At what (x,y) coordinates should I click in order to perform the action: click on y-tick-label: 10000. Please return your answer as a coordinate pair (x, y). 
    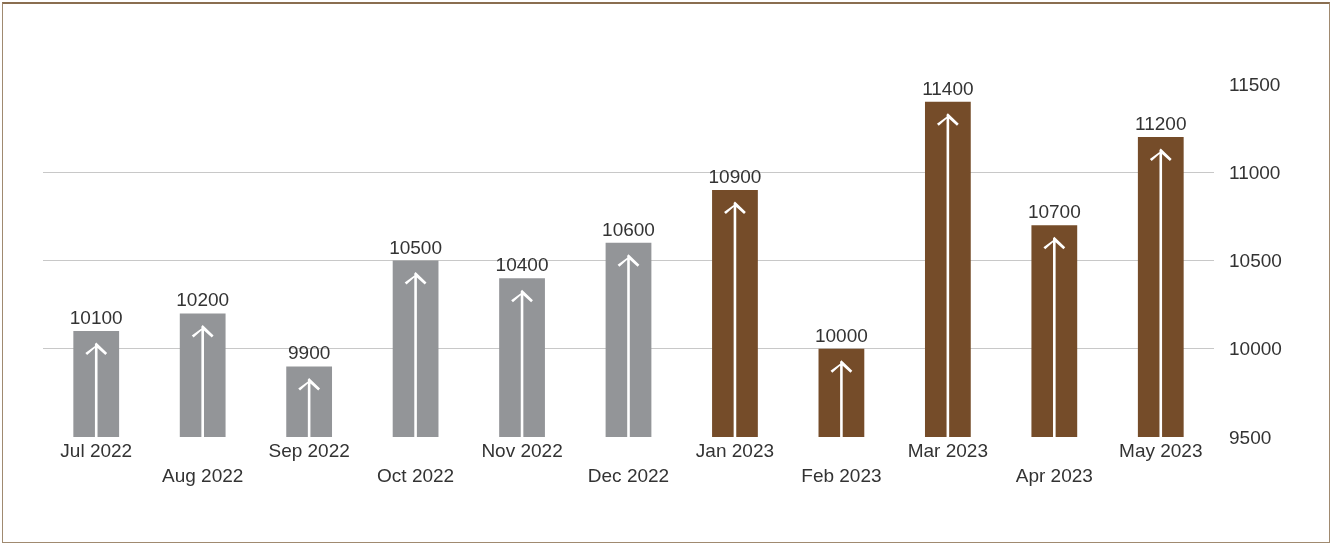
    Looking at the image, I should click on (1255, 349).